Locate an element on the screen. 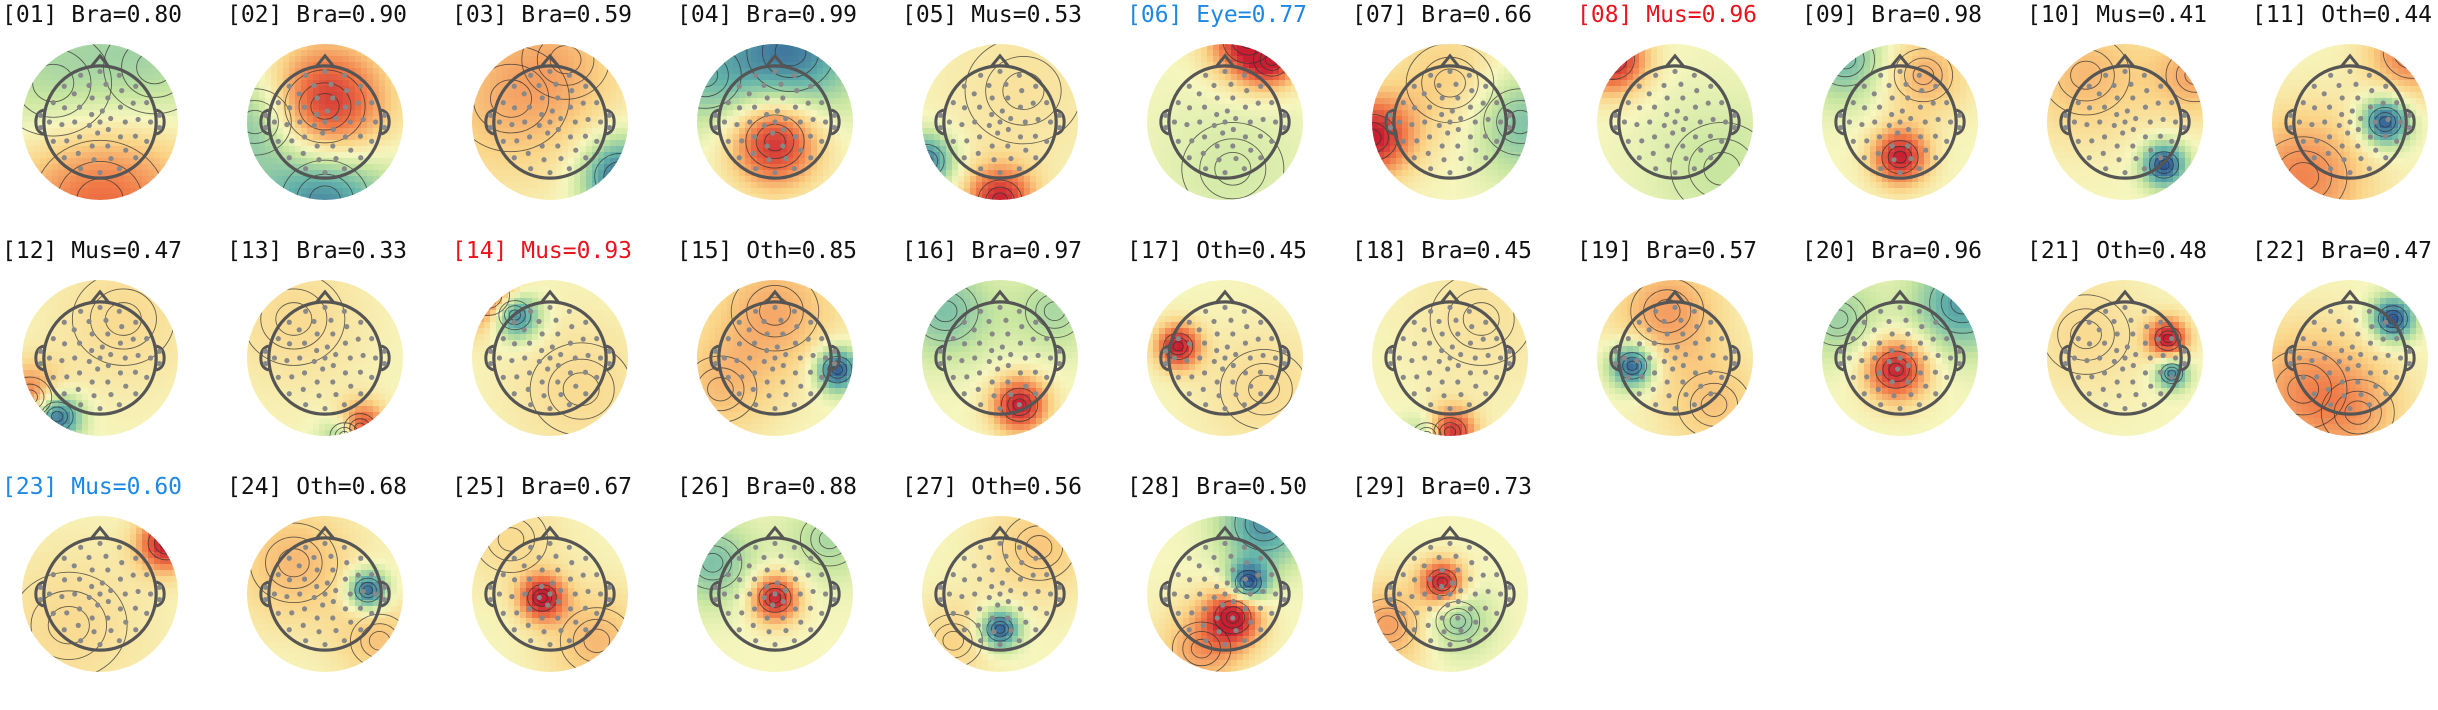 Image resolution: width=2438 pixels, height=710 pixels. component-topomap: [25] Bra=0.67 is located at coordinates (564, 592).